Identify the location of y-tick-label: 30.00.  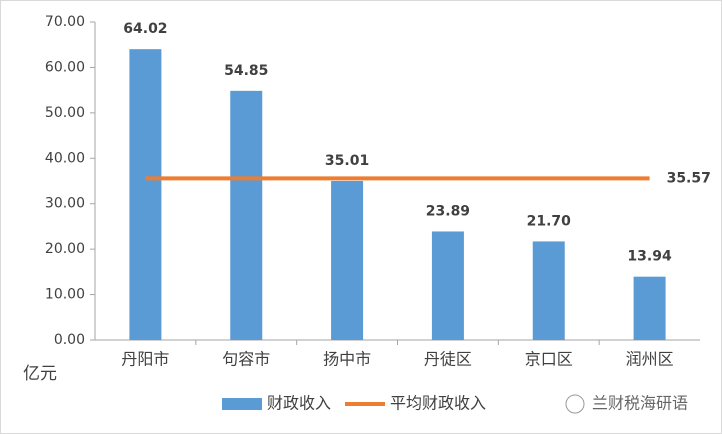
(65, 204).